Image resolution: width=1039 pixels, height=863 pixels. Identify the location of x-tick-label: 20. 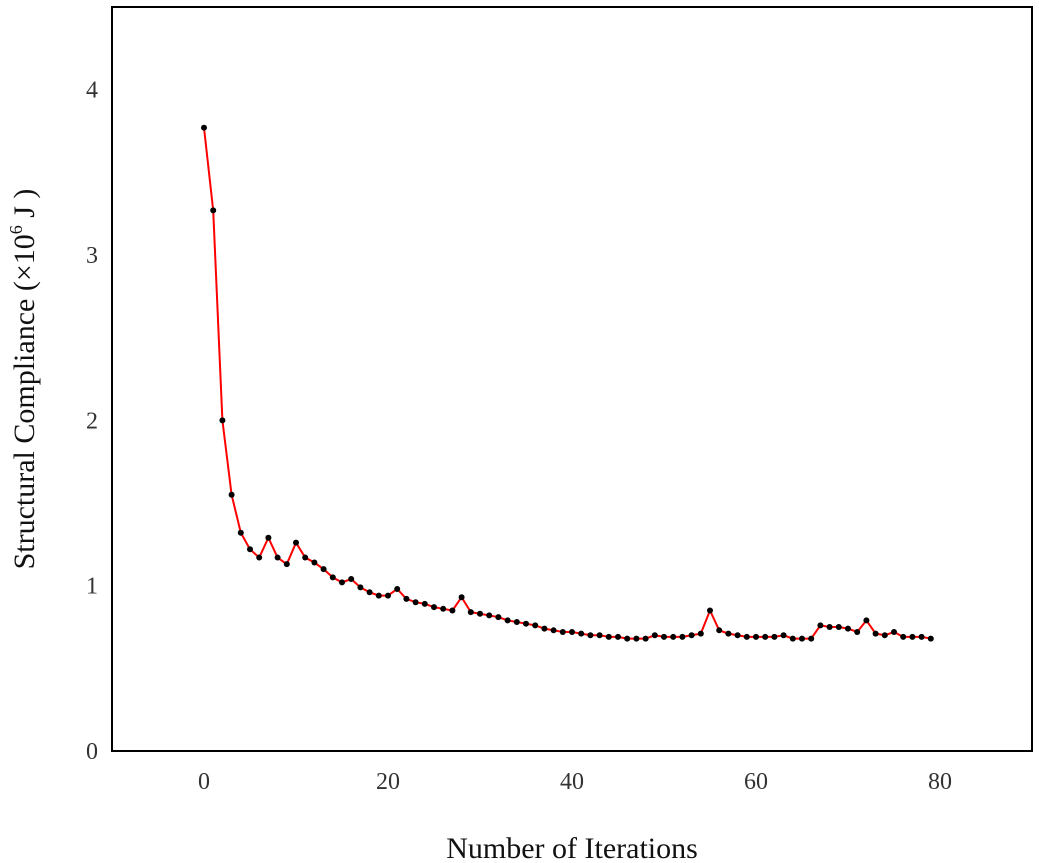
(388, 782).